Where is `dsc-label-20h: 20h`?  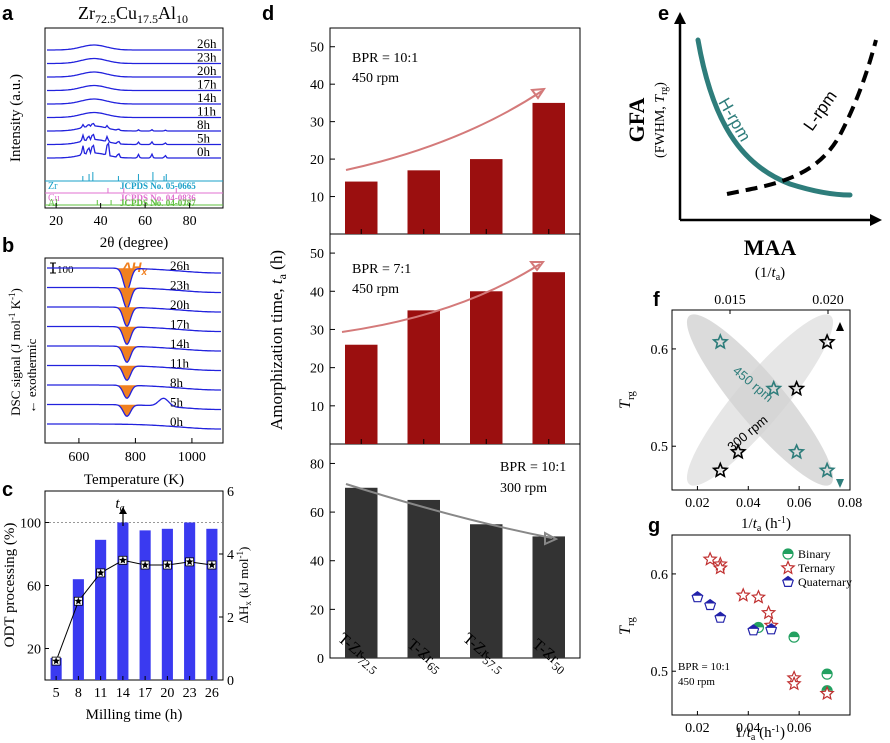 dsc-label-20h: 20h is located at coordinates (180, 304).